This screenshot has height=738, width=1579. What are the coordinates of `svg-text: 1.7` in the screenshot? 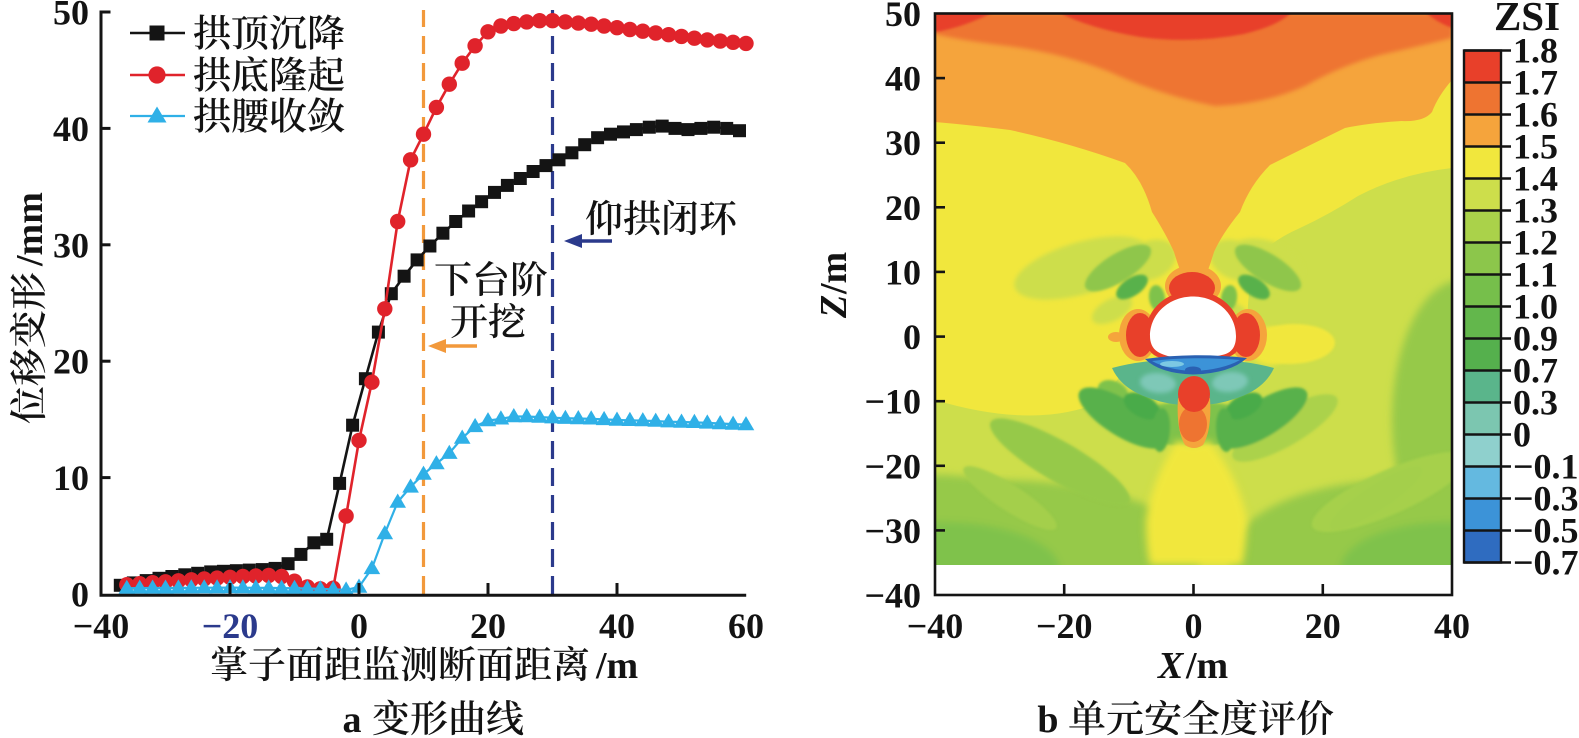 It's located at (1535, 83).